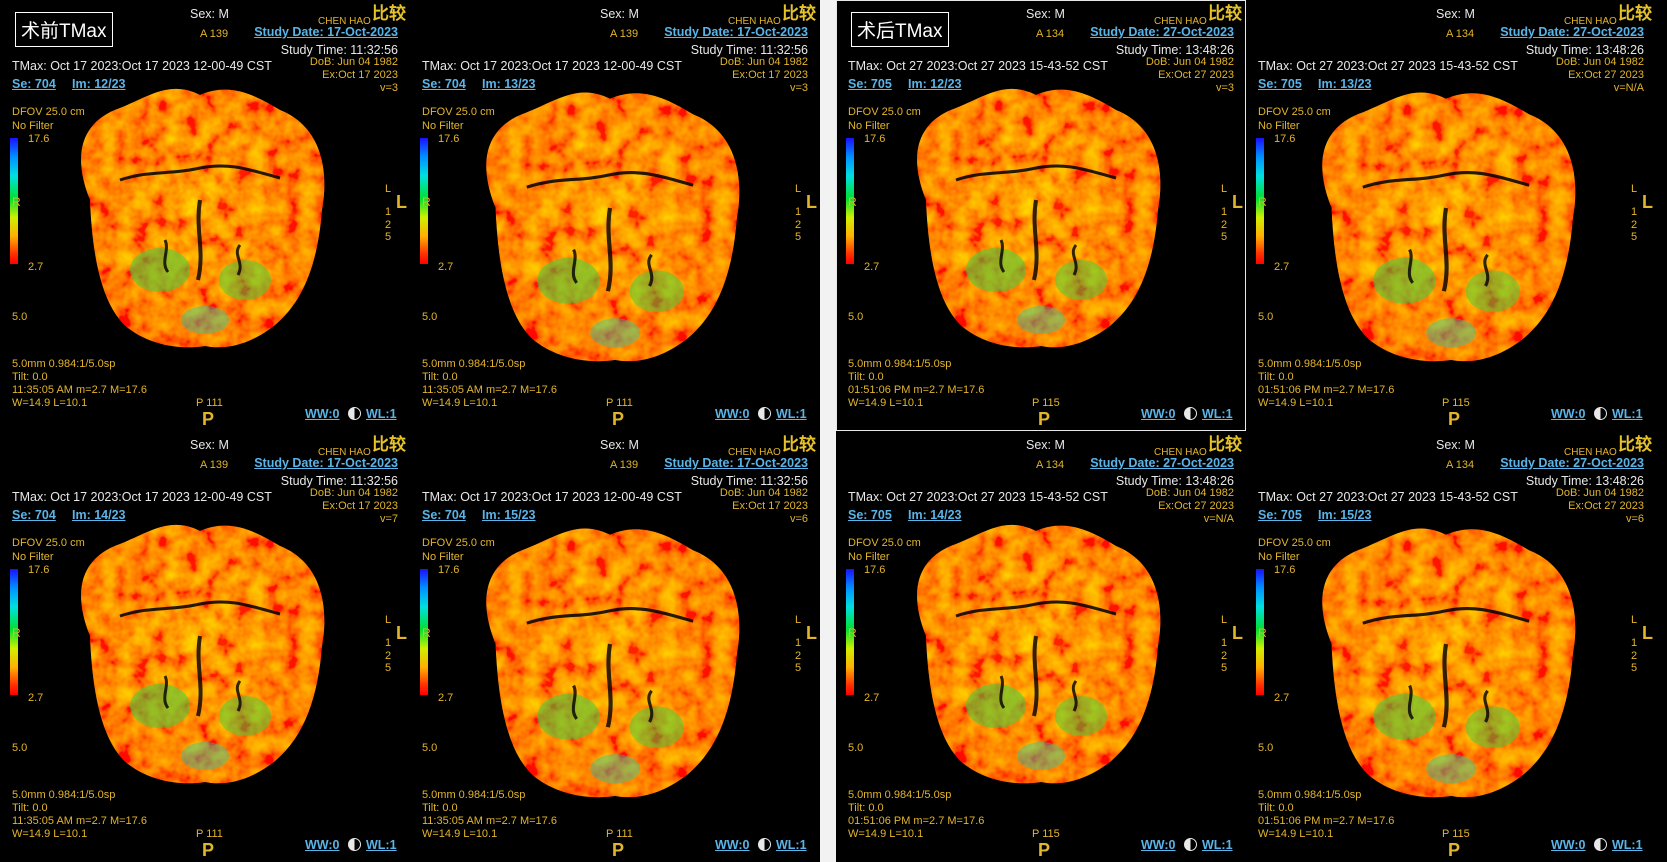 Image resolution: width=1667 pixels, height=862 pixels. I want to click on left-marker-small: L, so click(1224, 189).